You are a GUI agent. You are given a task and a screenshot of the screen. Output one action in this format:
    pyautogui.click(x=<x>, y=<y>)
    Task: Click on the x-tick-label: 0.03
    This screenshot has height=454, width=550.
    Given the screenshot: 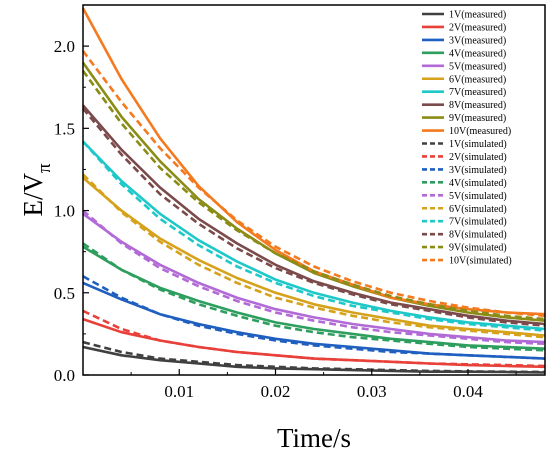 What is the action you would take?
    pyautogui.click(x=372, y=391)
    